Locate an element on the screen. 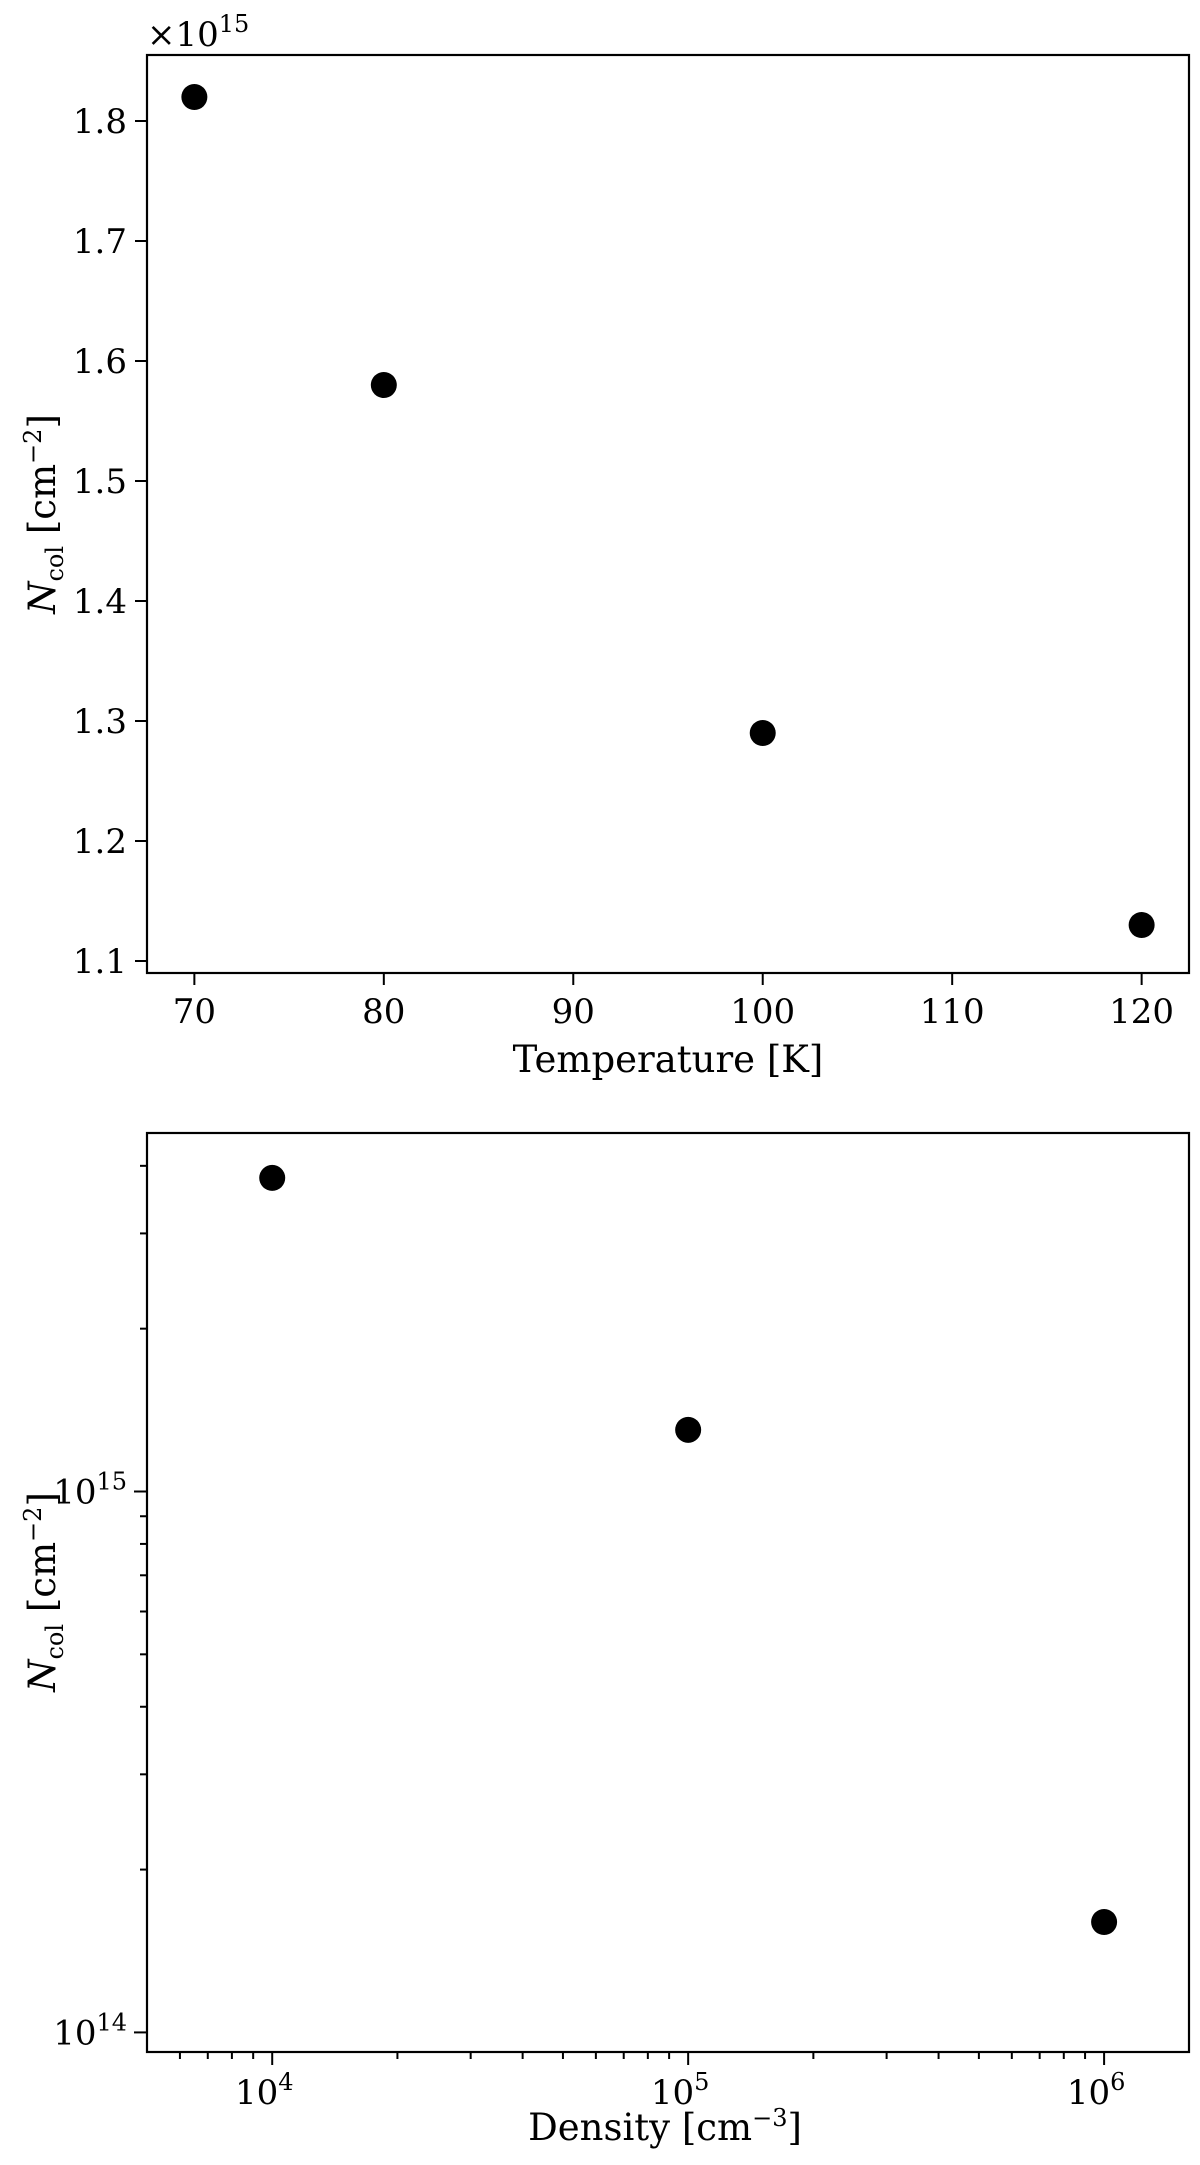  x-tick-label-1-3: 100 is located at coordinates (762, 1012).